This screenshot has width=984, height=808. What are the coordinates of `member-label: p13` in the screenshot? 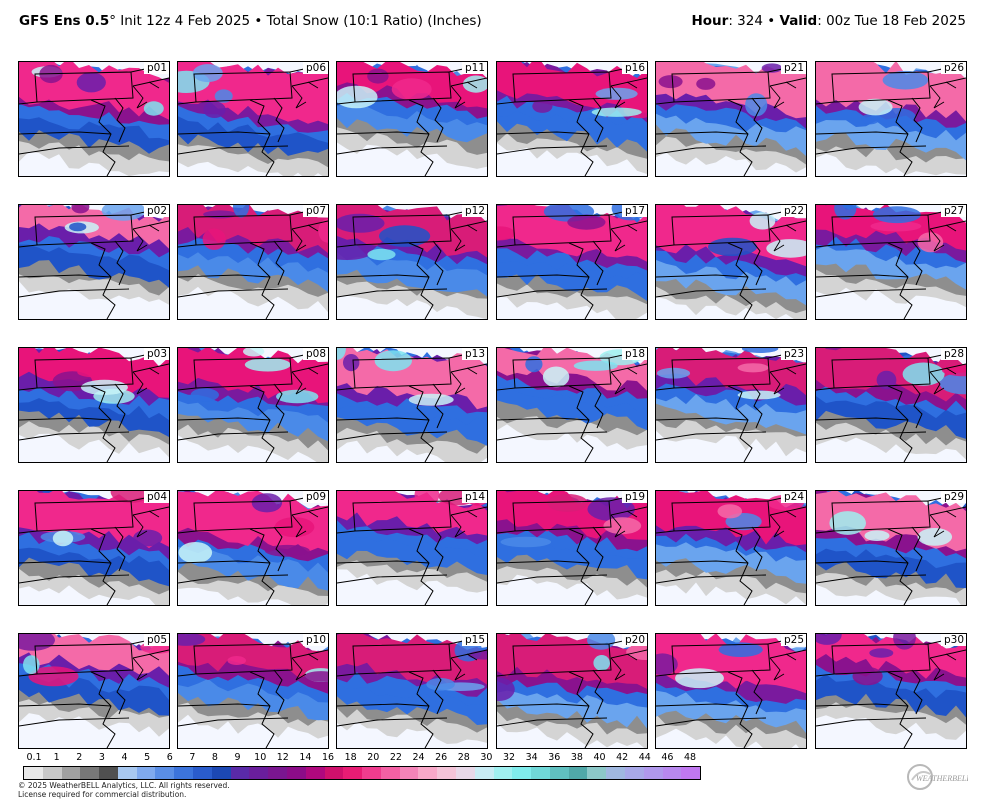 It's located at (474, 354).